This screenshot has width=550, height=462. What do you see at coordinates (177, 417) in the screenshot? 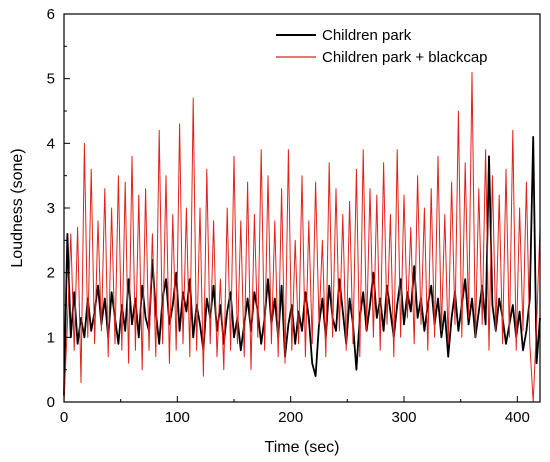
I see `x-tick-label: 100` at bounding box center [177, 417].